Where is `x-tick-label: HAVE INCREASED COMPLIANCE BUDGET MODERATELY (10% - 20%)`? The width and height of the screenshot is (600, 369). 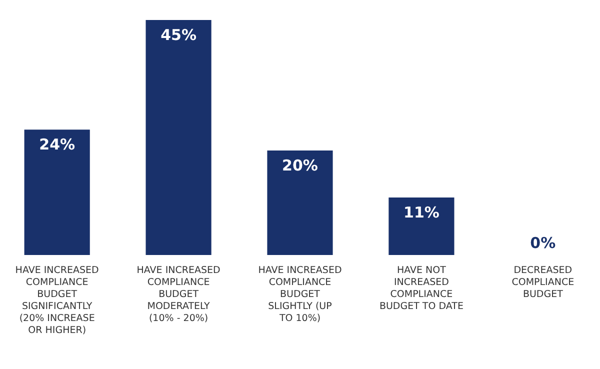
x-tick-label: HAVE INCREASED COMPLIANCE BUDGET MODERATELY (10% - 20%) is located at coordinates (178, 294).